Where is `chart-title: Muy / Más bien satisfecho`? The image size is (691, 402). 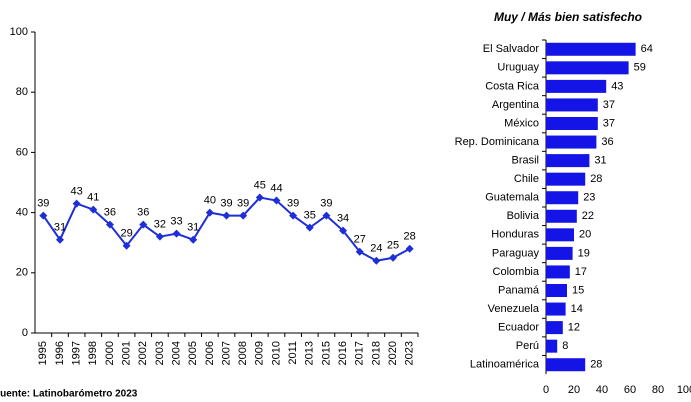
chart-title: Muy / Más bien satisfecho is located at coordinates (568, 17).